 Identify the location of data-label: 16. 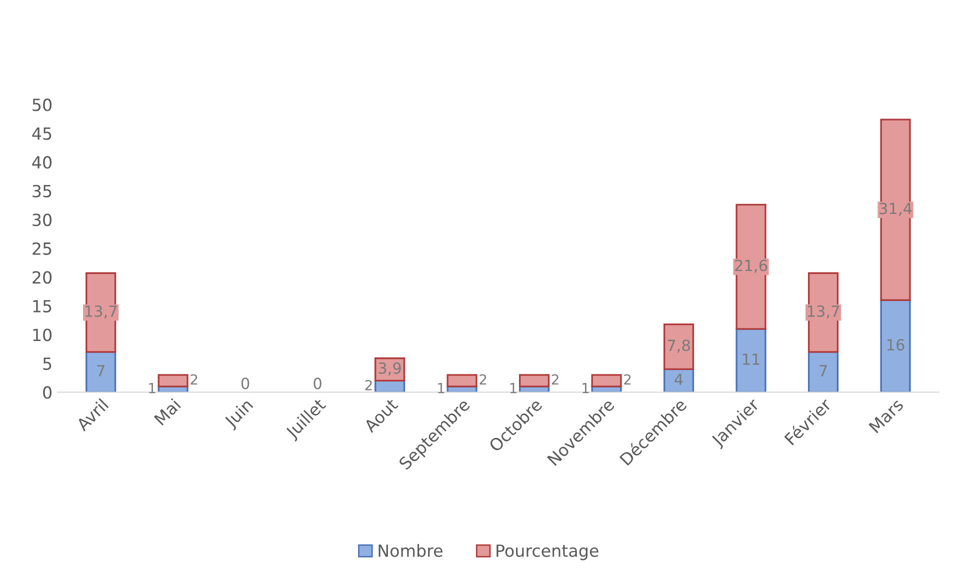
(895, 345).